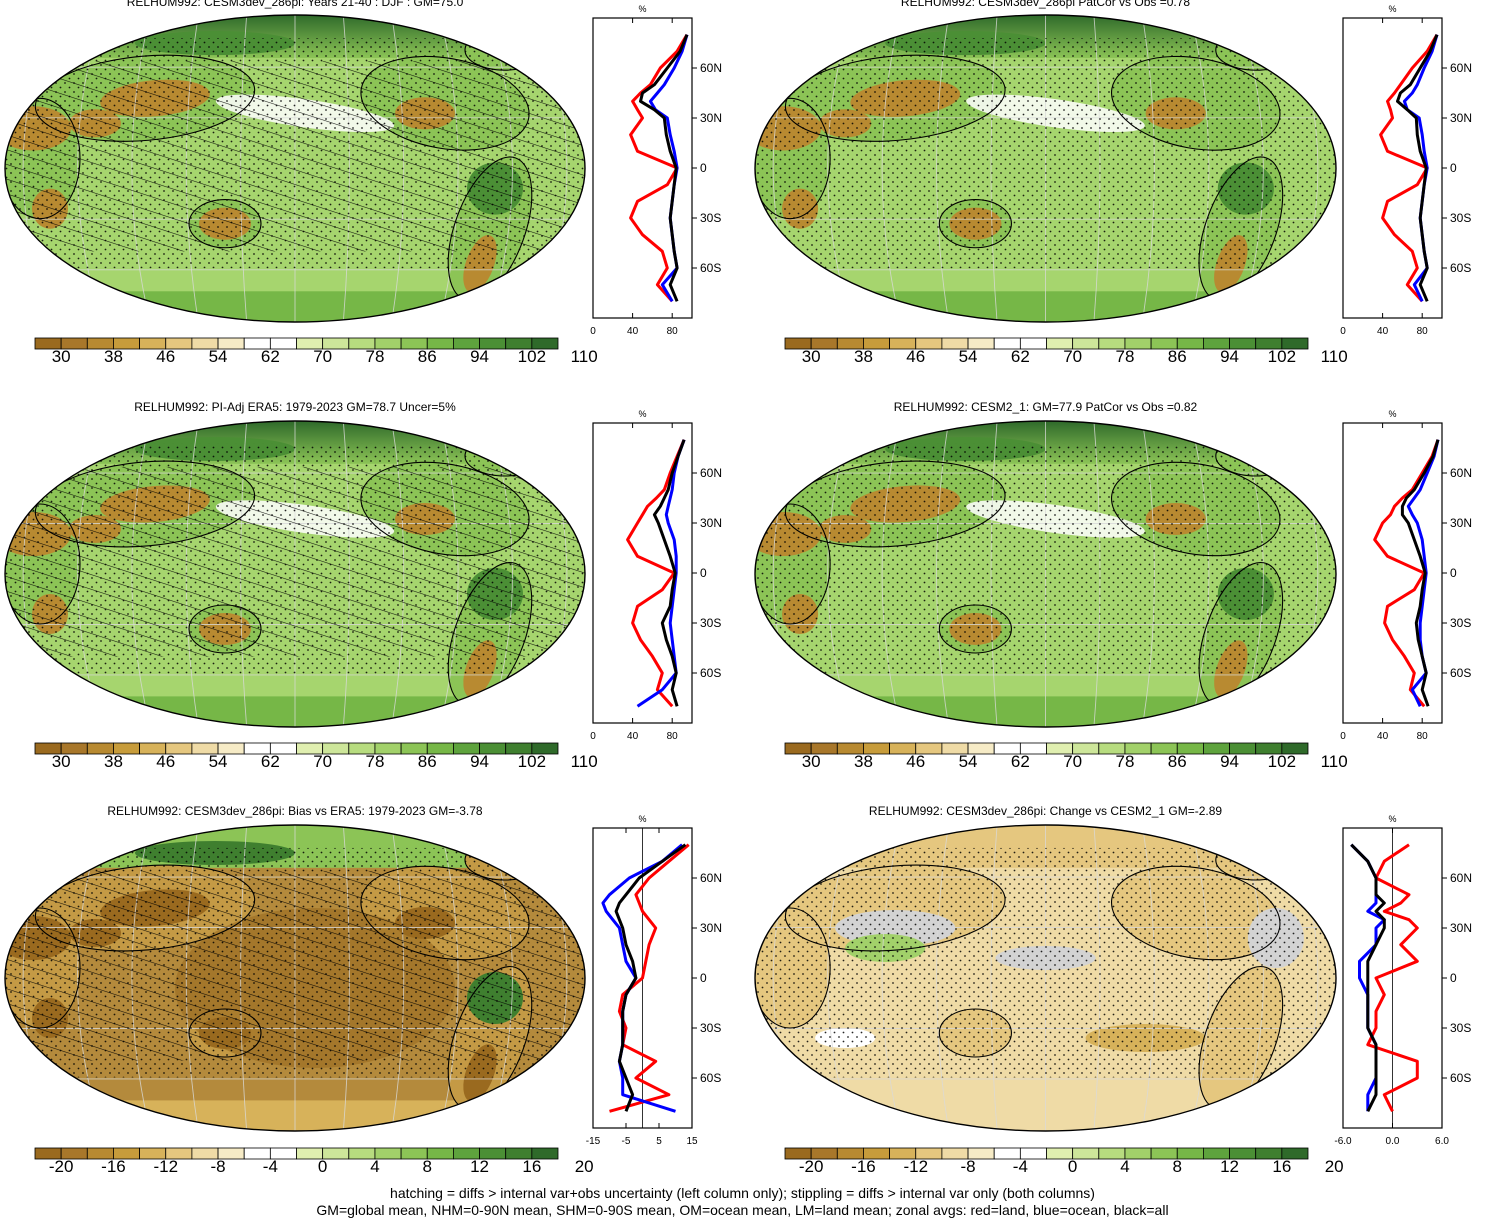 This screenshot has height=1219, width=1485. What do you see at coordinates (811, 1166) in the screenshot?
I see `colorbar-label: -20` at bounding box center [811, 1166].